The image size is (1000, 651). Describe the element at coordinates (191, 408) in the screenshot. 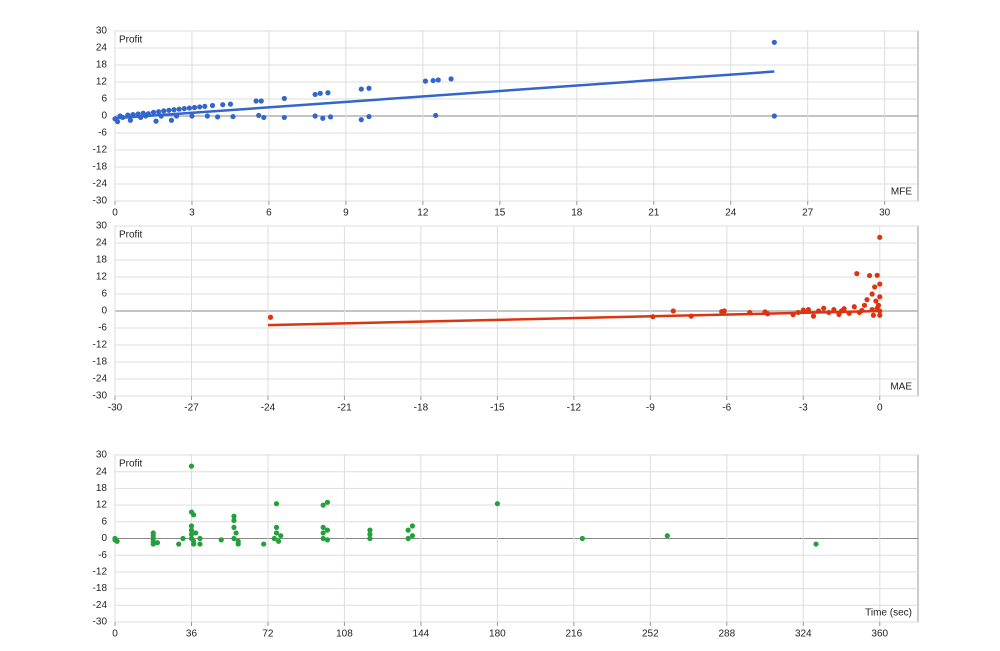

I see `x-tick-label: -27` at that location.